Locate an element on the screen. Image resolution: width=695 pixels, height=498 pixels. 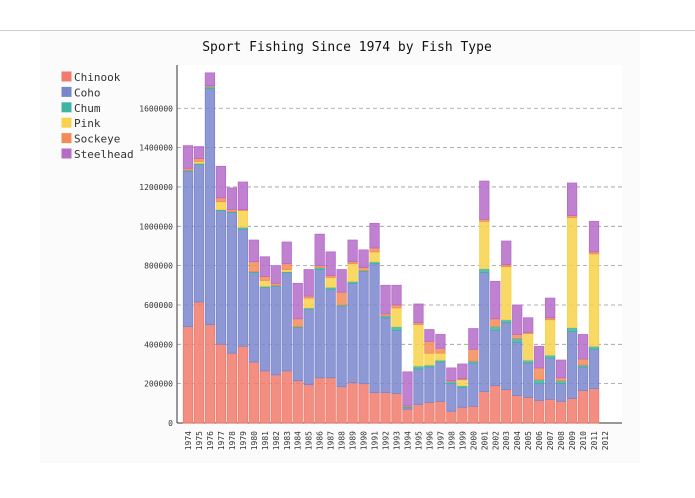
y-tick-label: 1600000 is located at coordinates (156, 108).